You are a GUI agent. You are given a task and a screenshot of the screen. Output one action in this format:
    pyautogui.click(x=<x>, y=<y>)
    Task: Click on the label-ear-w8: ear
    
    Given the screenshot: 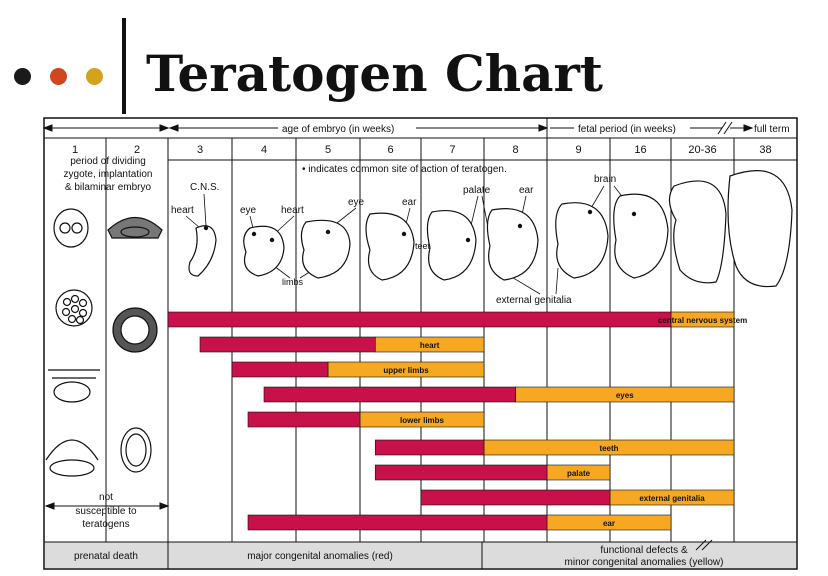 What is the action you would take?
    pyautogui.click(x=526, y=190)
    